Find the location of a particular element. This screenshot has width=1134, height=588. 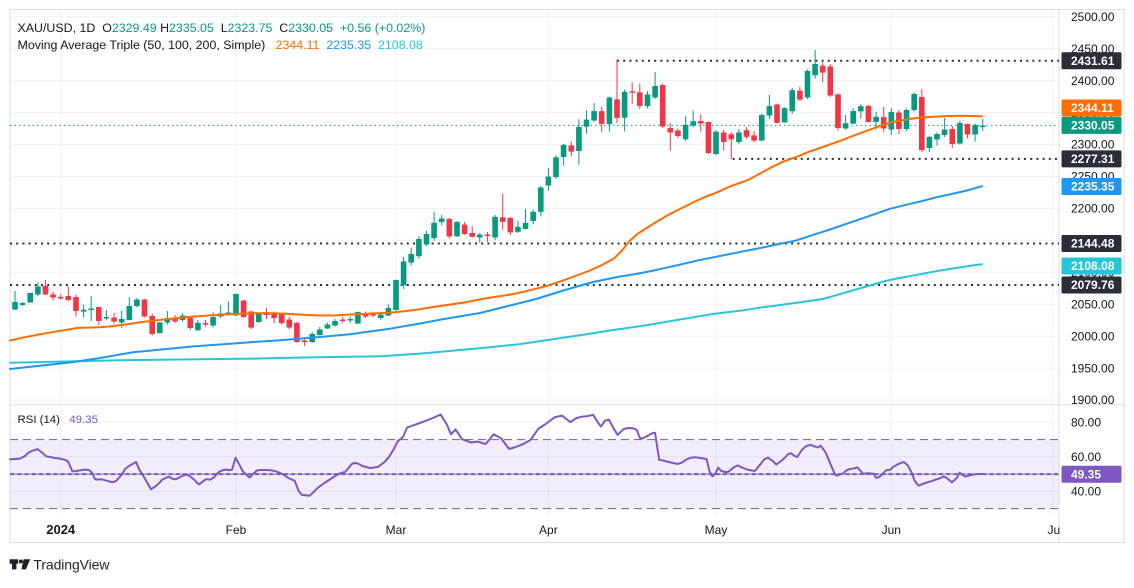

svg-text: TradingView is located at coordinates (71, 565).